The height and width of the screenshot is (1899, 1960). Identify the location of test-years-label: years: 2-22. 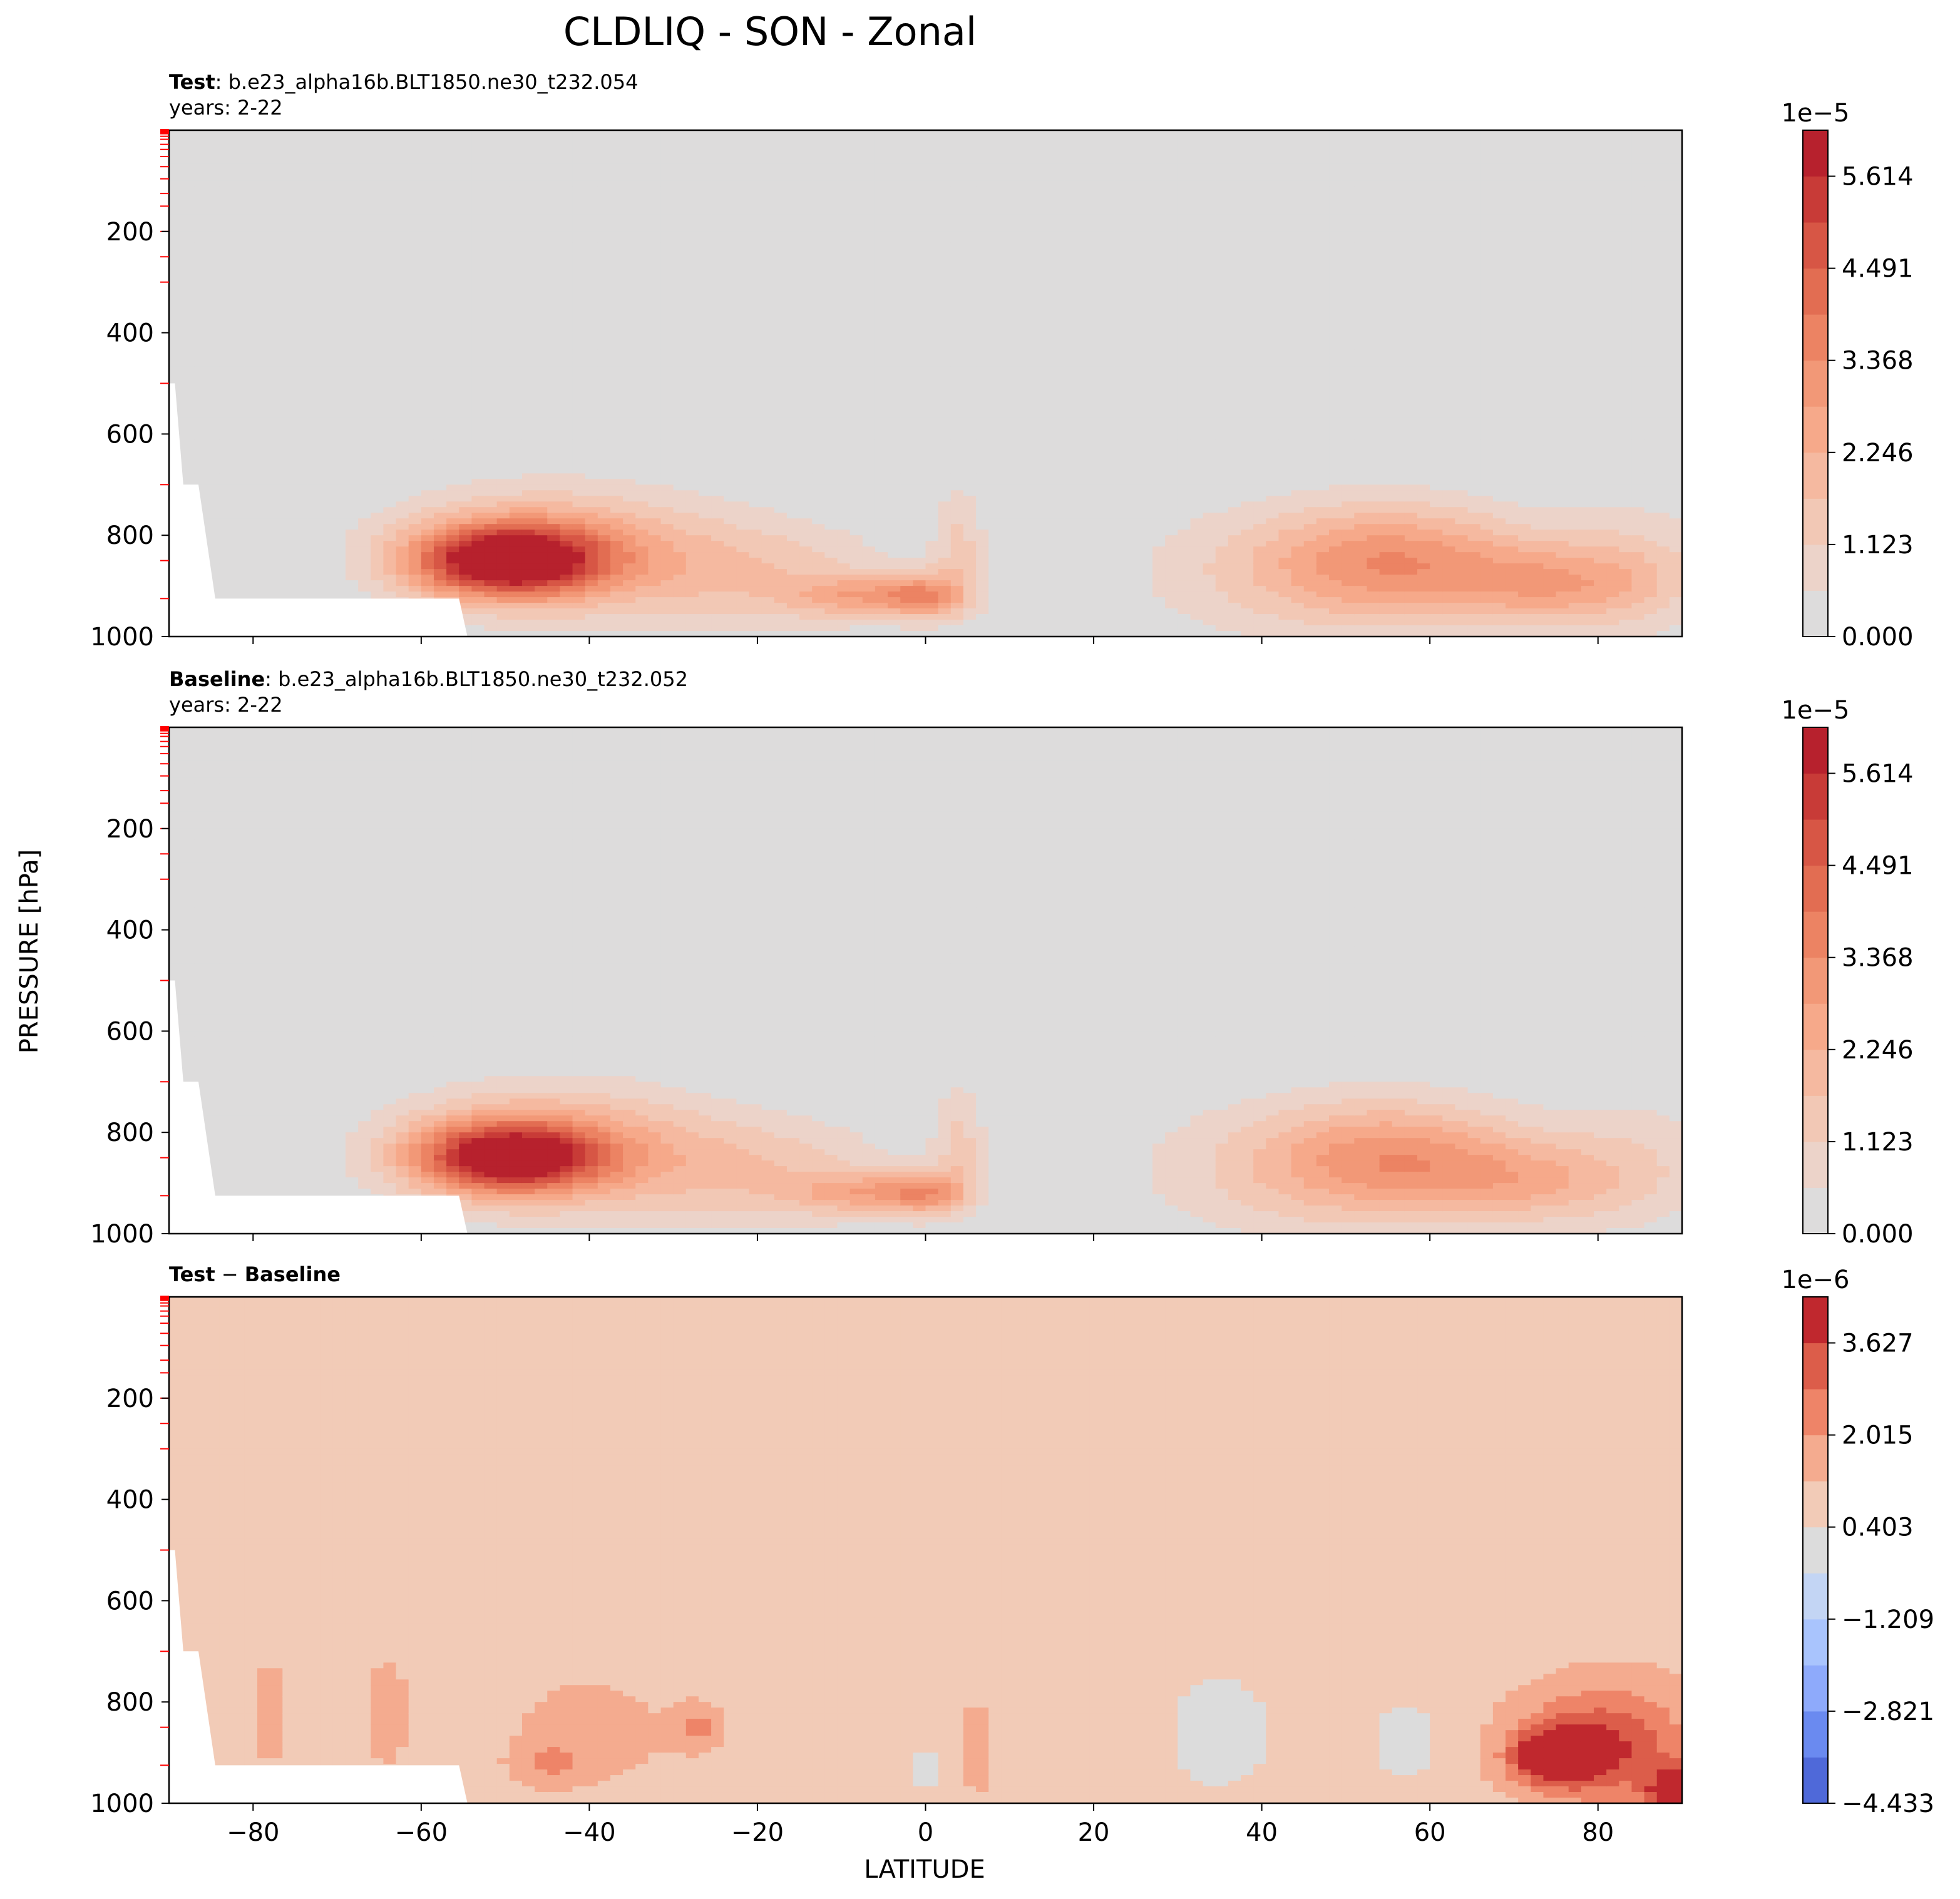
(226, 108).